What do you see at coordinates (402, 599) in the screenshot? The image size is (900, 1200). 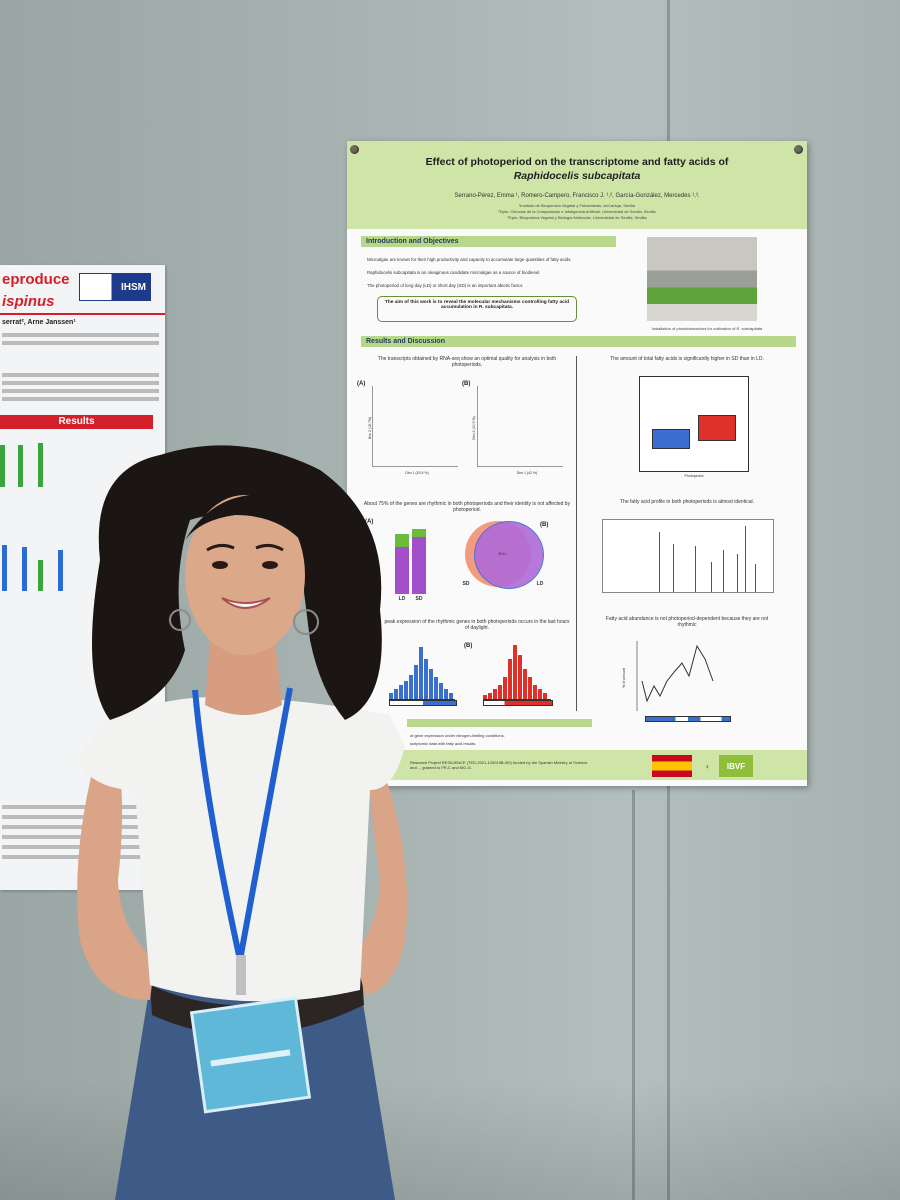 I see `ld-label: LD` at bounding box center [402, 599].